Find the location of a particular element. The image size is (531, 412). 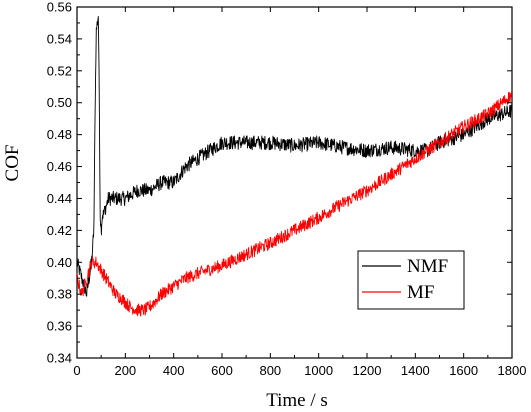

x-tick-label: 200 is located at coordinates (125, 370).